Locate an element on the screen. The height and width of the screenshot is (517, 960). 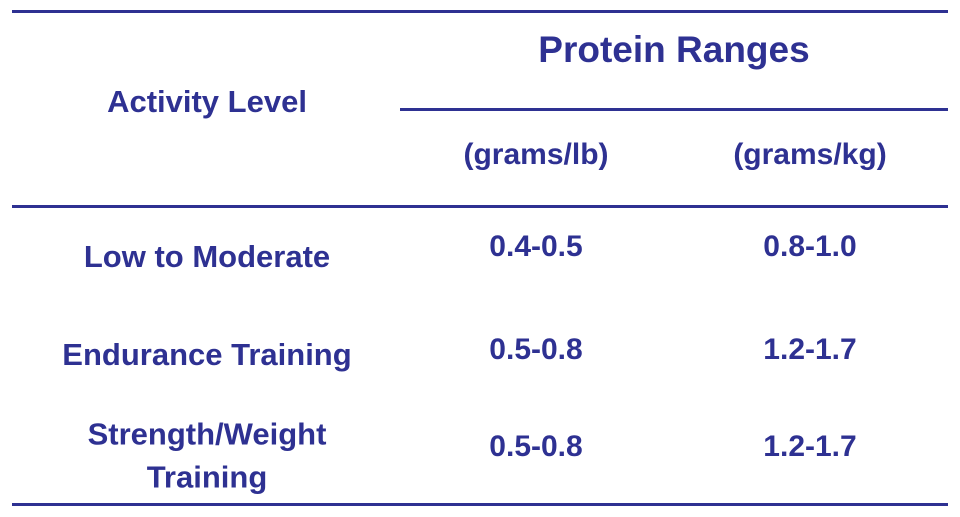
top-rule is located at coordinates (480, 11).